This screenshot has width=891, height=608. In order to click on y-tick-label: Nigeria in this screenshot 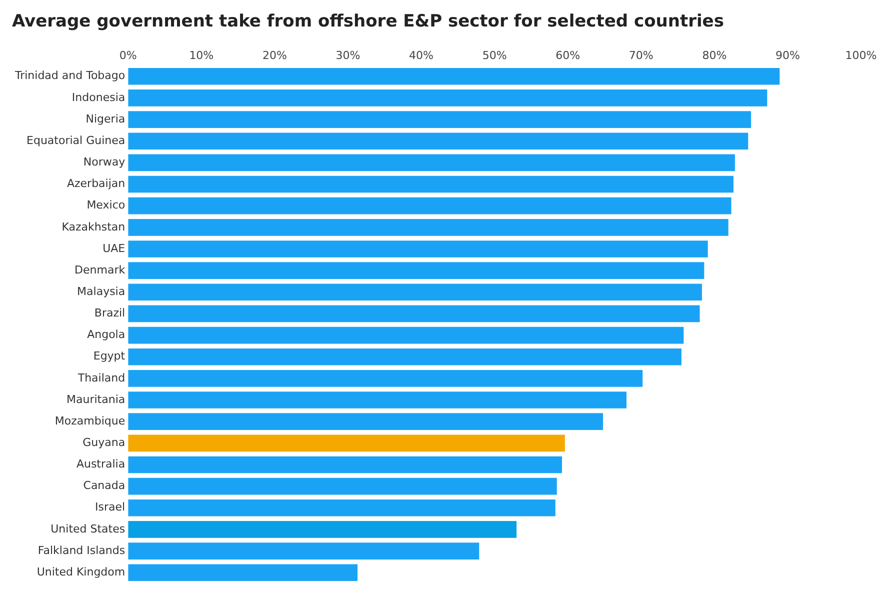, I will do `click(106, 119)`.